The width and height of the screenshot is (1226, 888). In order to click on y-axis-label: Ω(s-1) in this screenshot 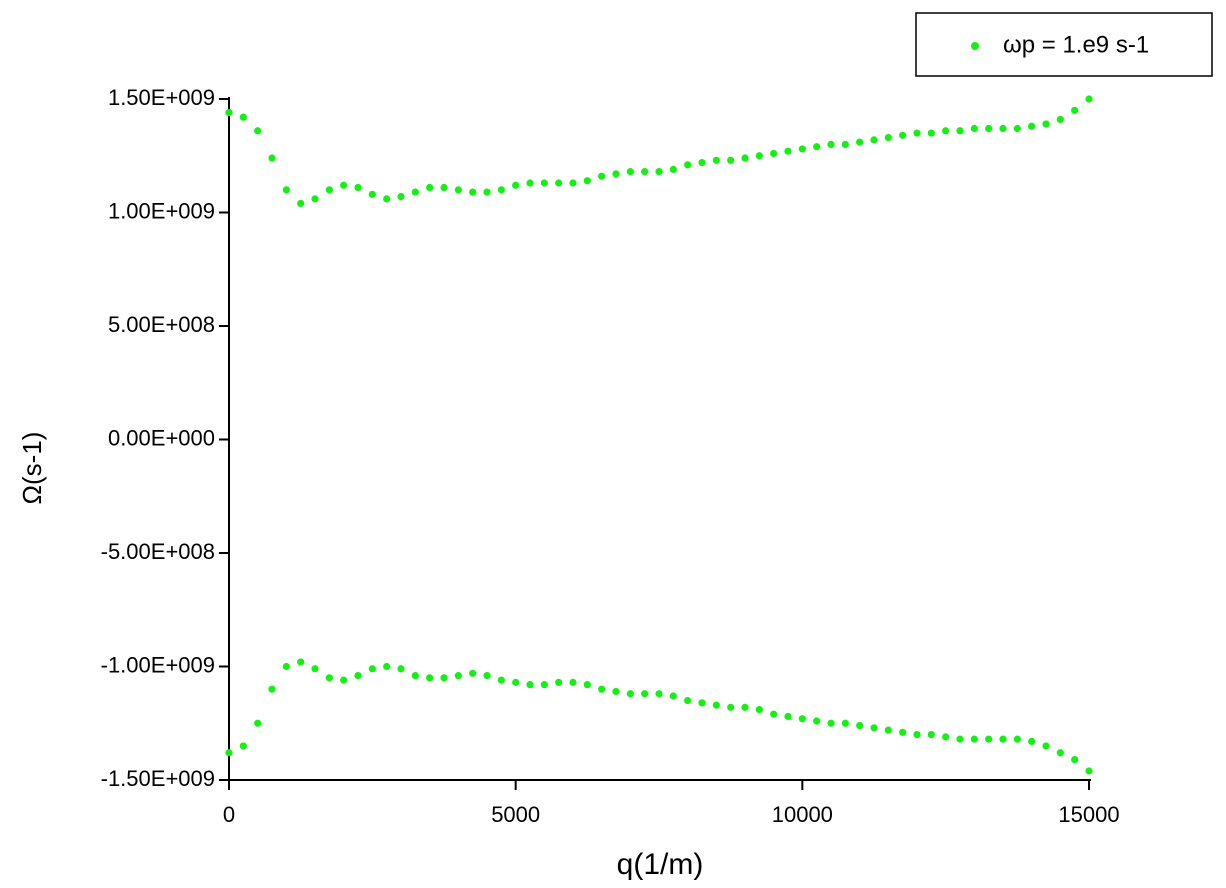, I will do `click(32, 468)`.